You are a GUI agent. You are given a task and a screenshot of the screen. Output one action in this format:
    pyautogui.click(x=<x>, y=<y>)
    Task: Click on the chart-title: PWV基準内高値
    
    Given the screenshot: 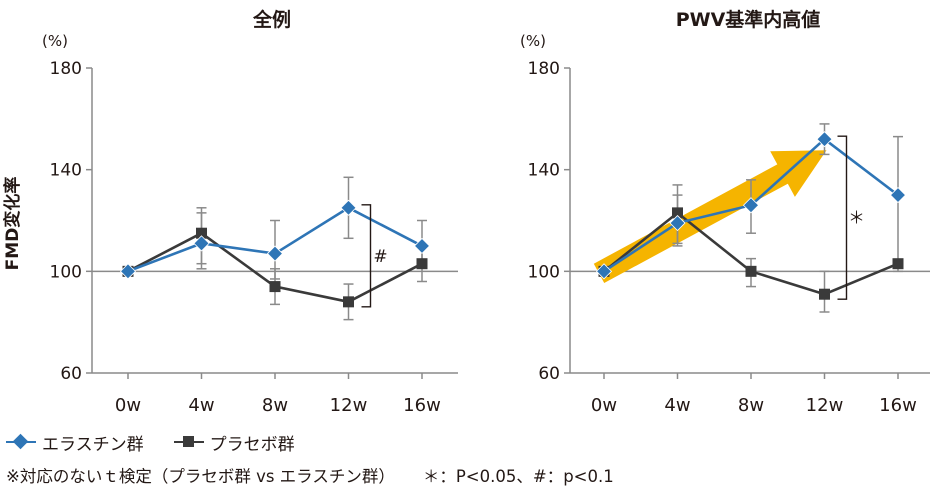 What is the action you would take?
    pyautogui.click(x=748, y=19)
    